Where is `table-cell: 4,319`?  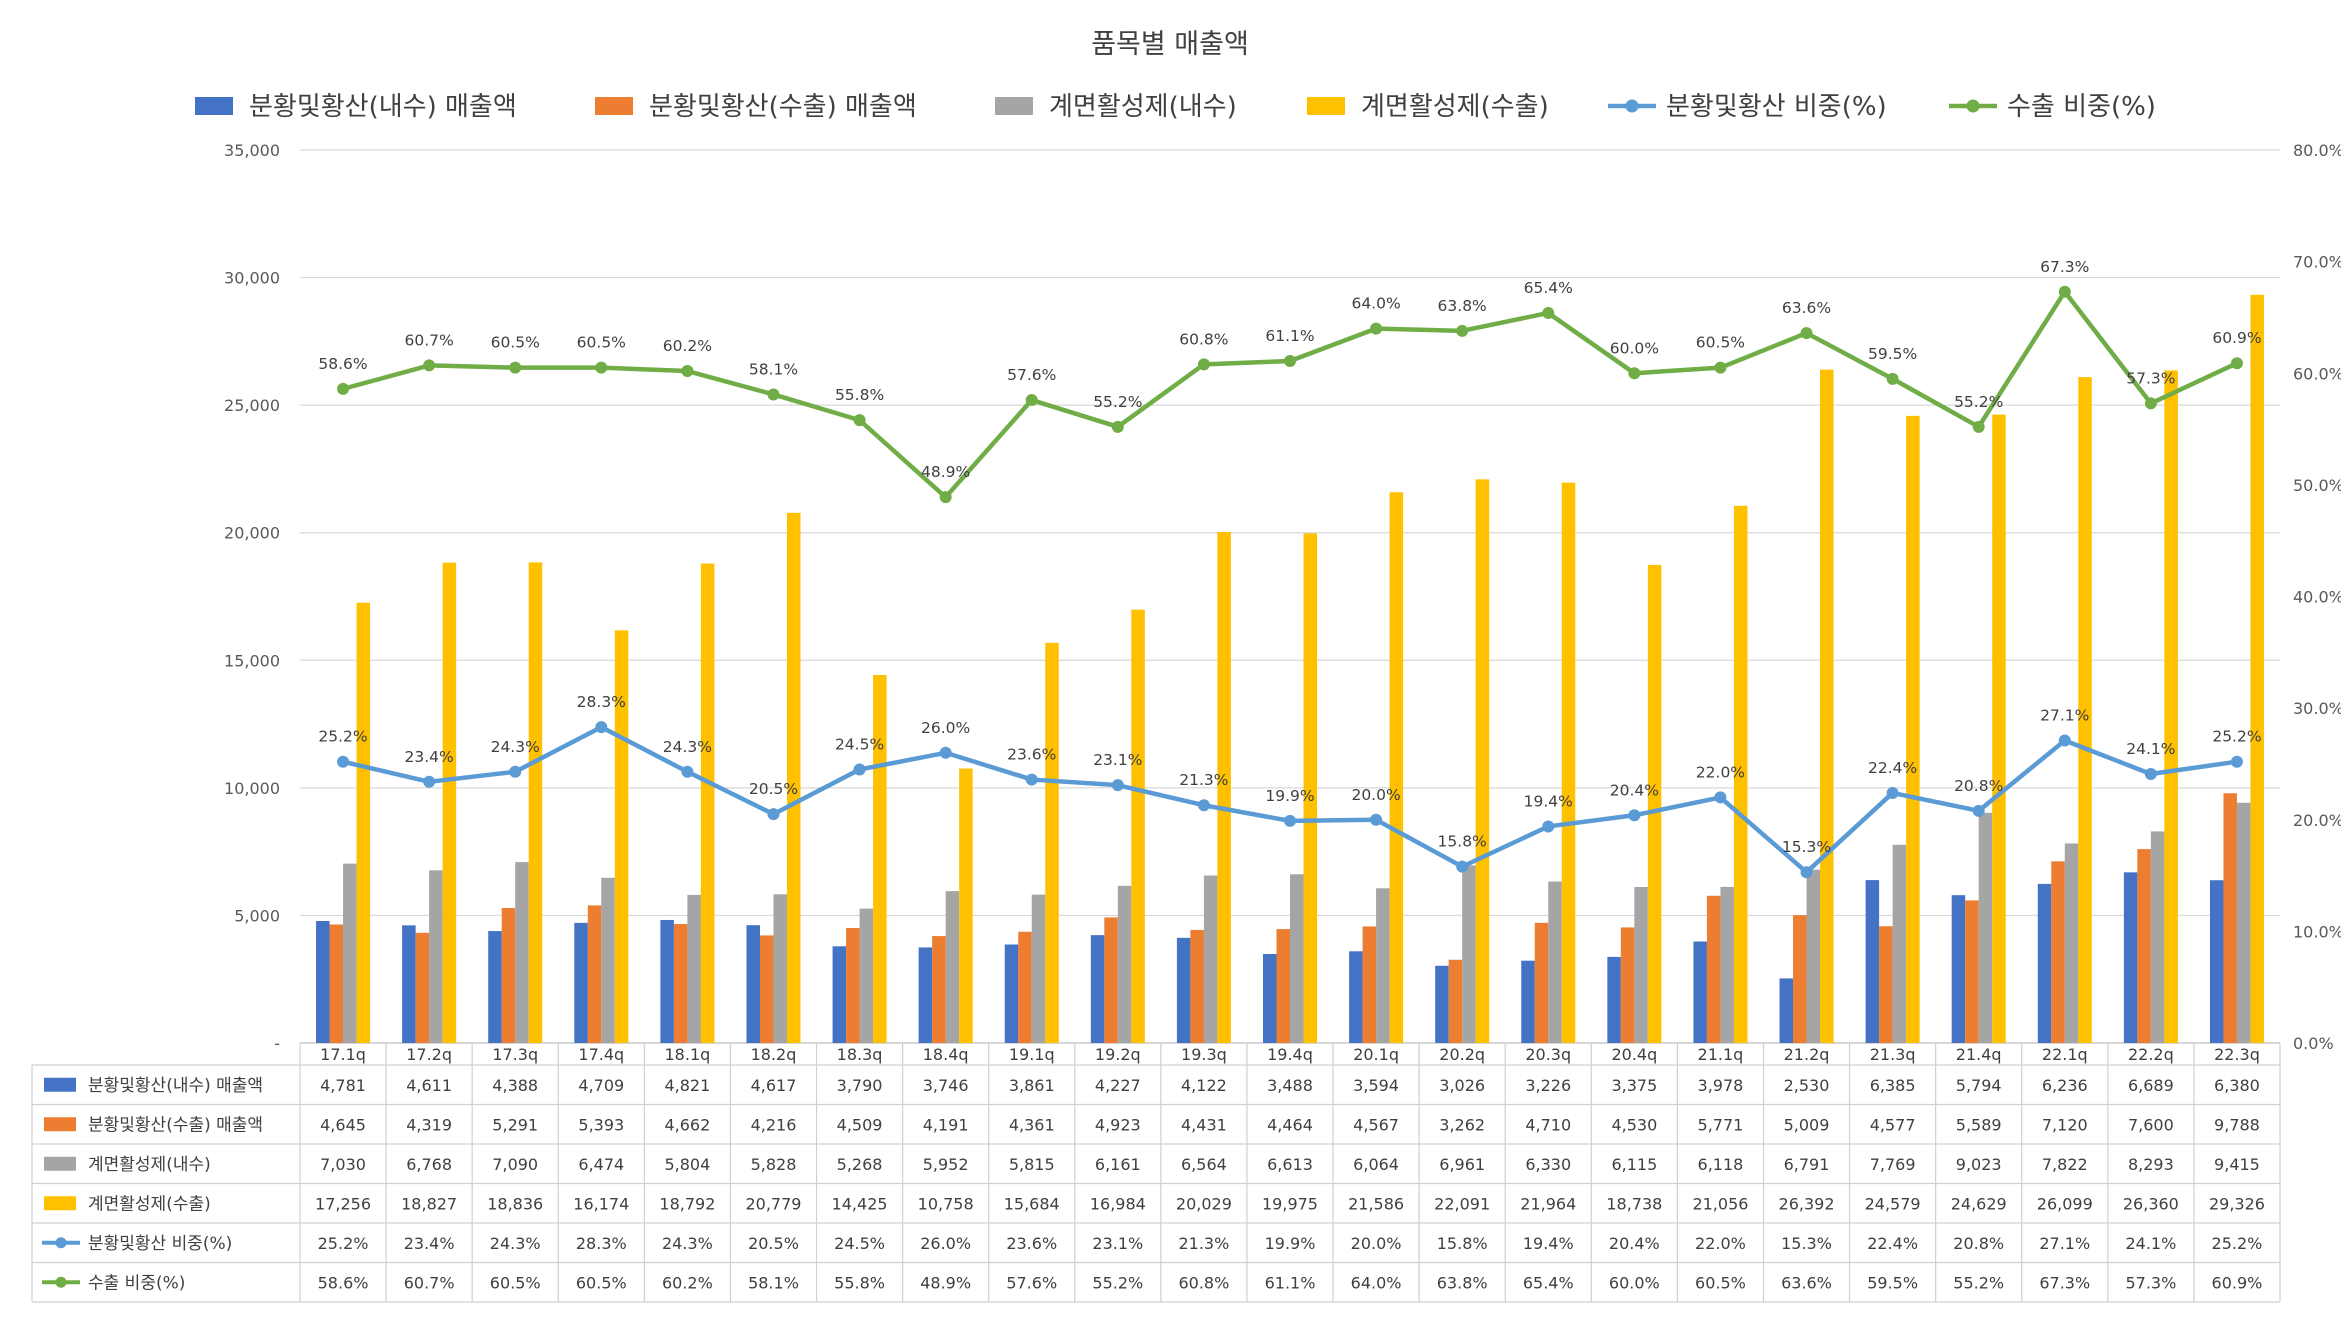
table-cell: 4,319 is located at coordinates (429, 1124).